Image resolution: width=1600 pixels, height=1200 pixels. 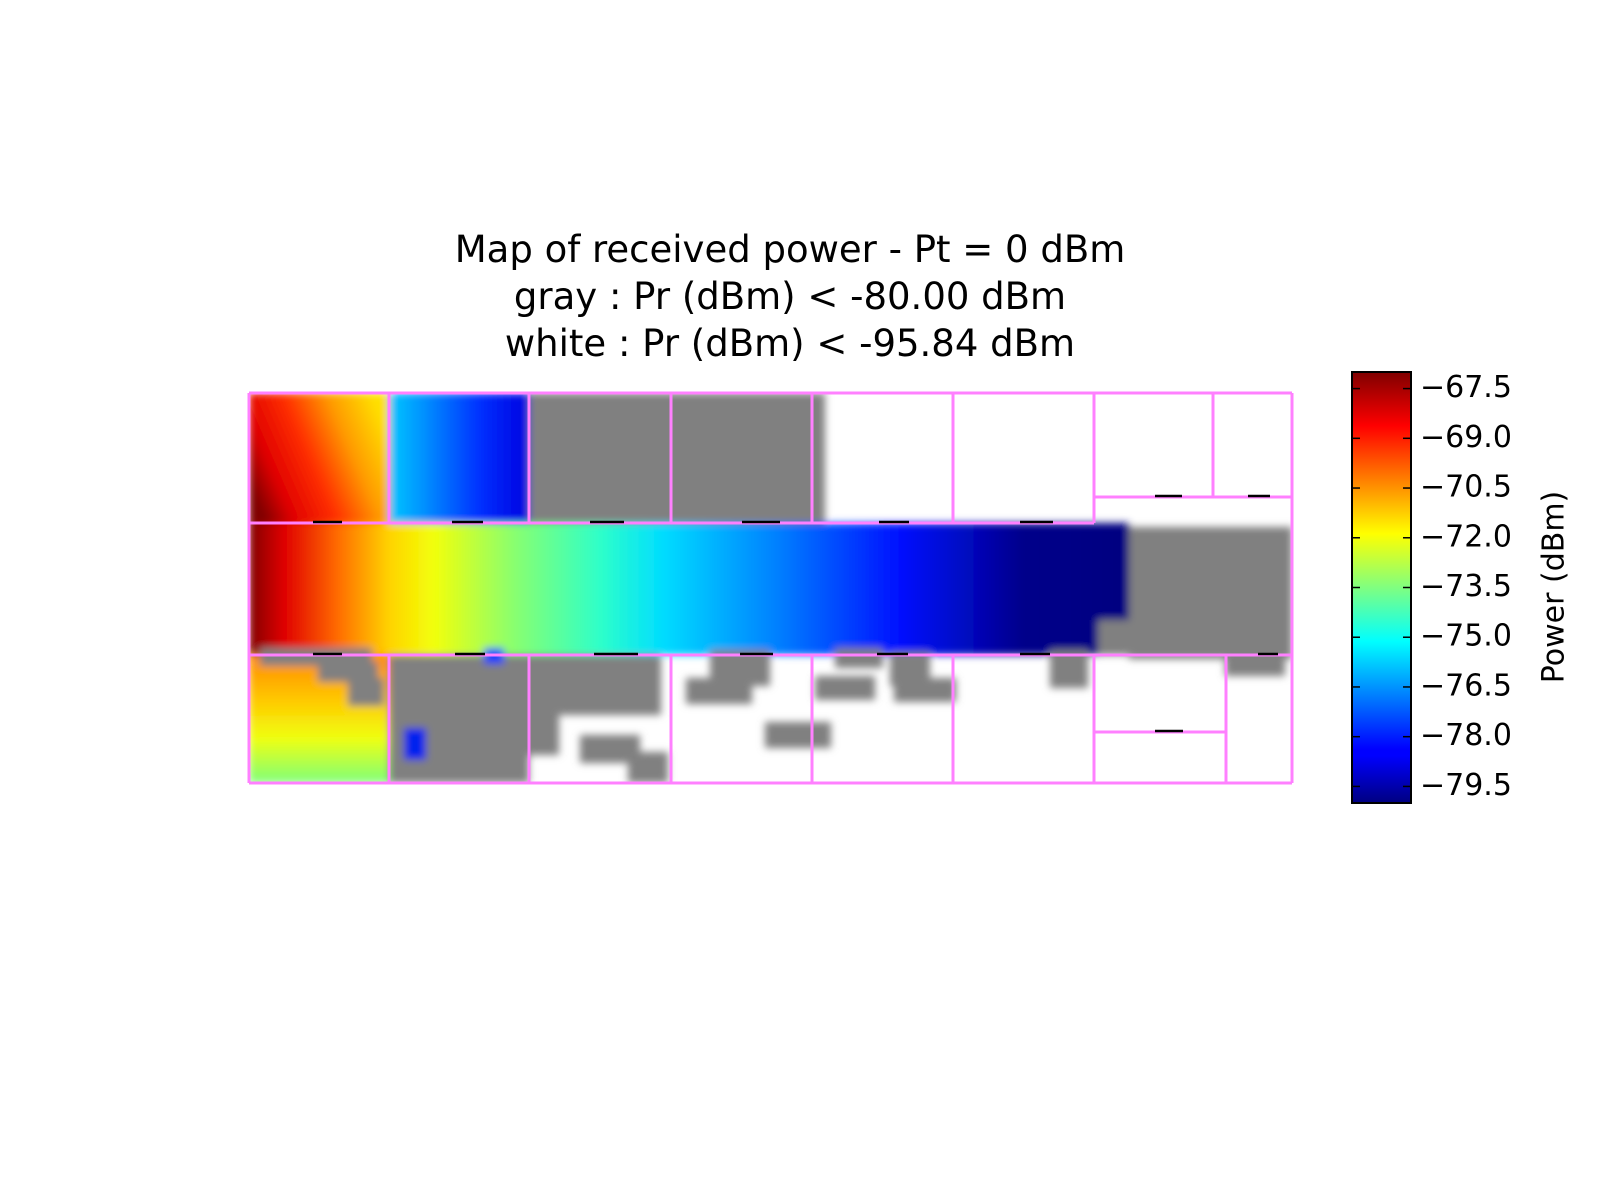 I want to click on colorbar-tick-label: −67.5, so click(x=1466, y=387).